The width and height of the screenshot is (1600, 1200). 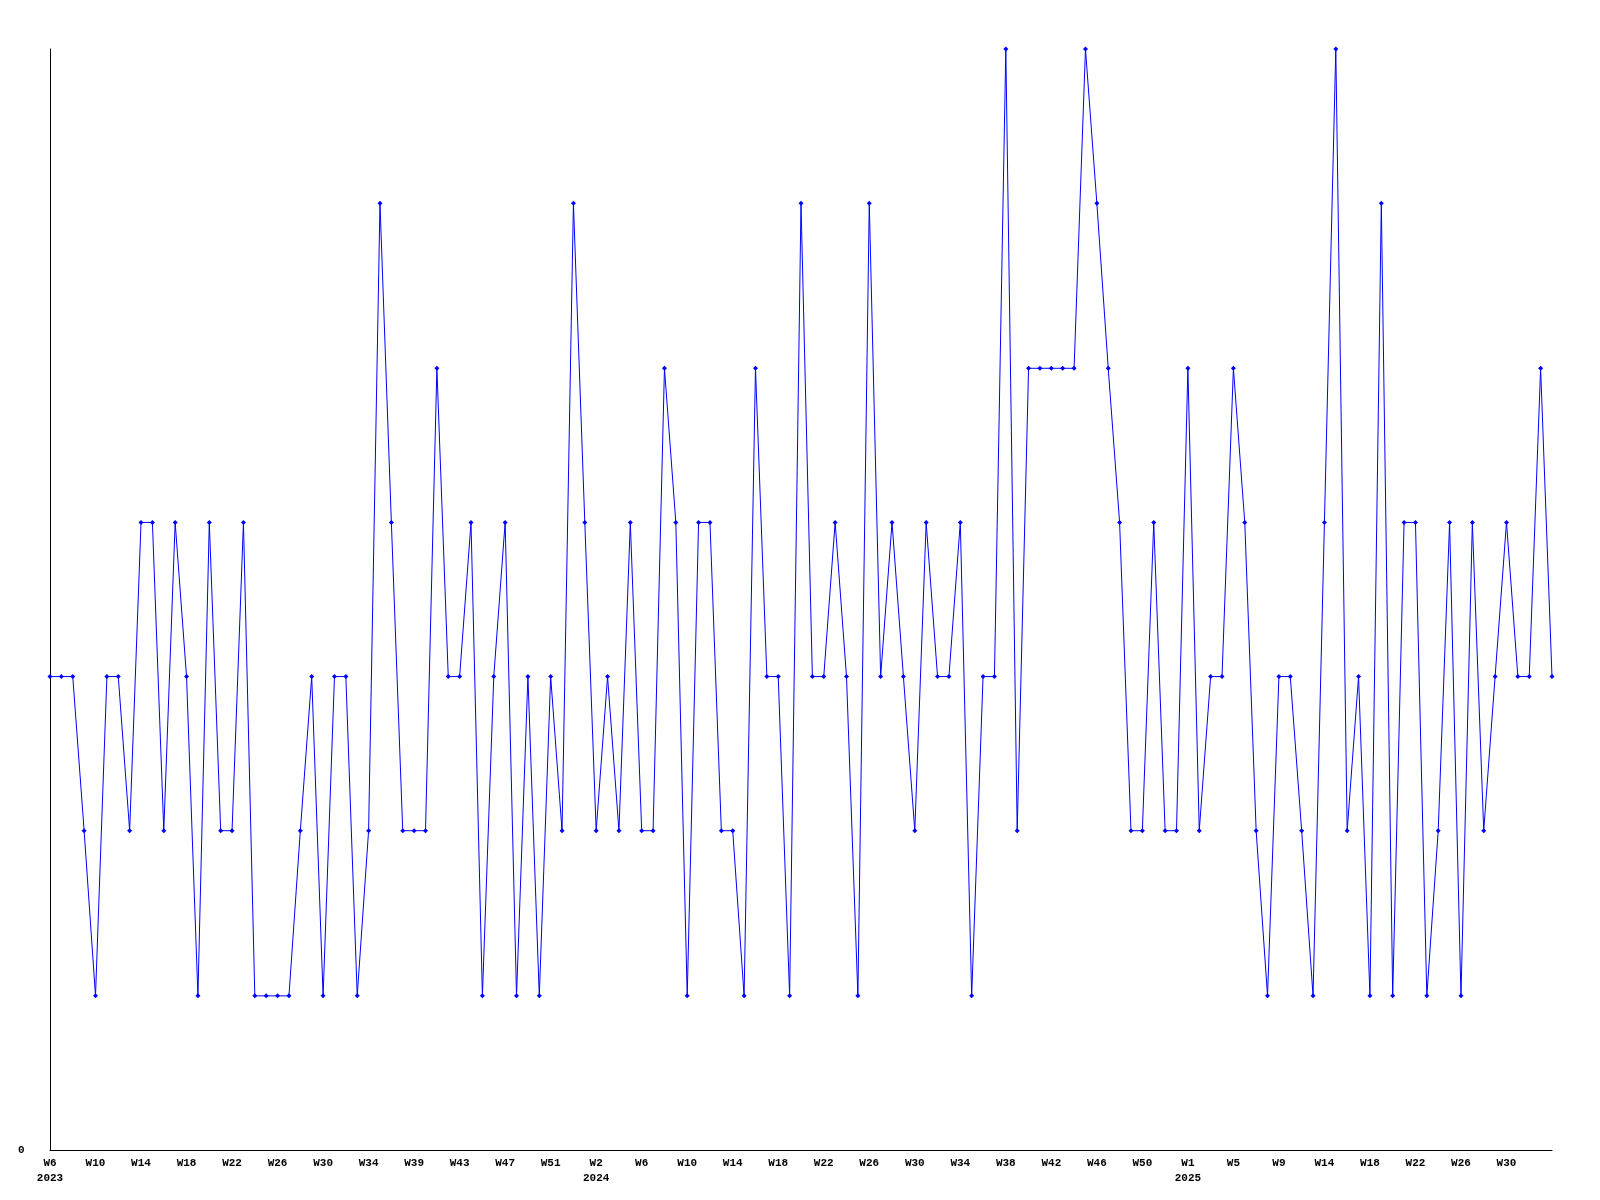 I want to click on x-tick-label: W42, so click(x=1051, y=1162).